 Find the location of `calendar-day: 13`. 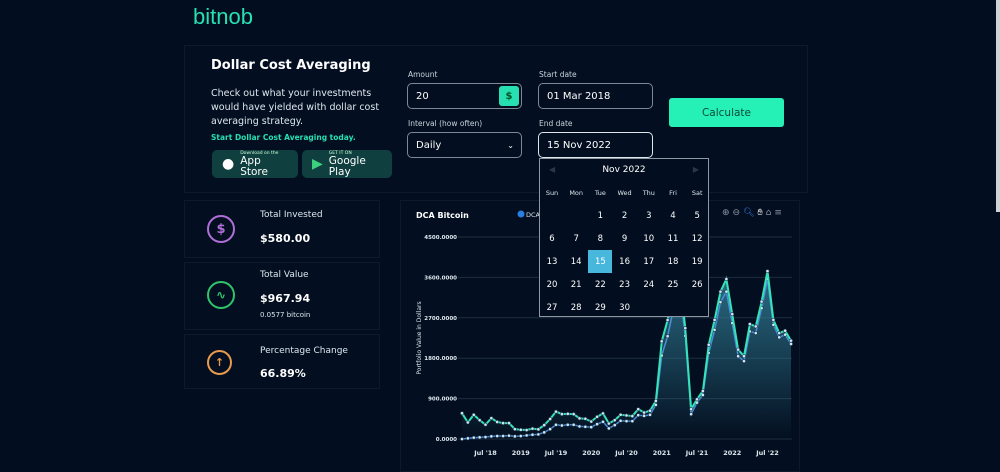

calendar-day: 13 is located at coordinates (552, 261).